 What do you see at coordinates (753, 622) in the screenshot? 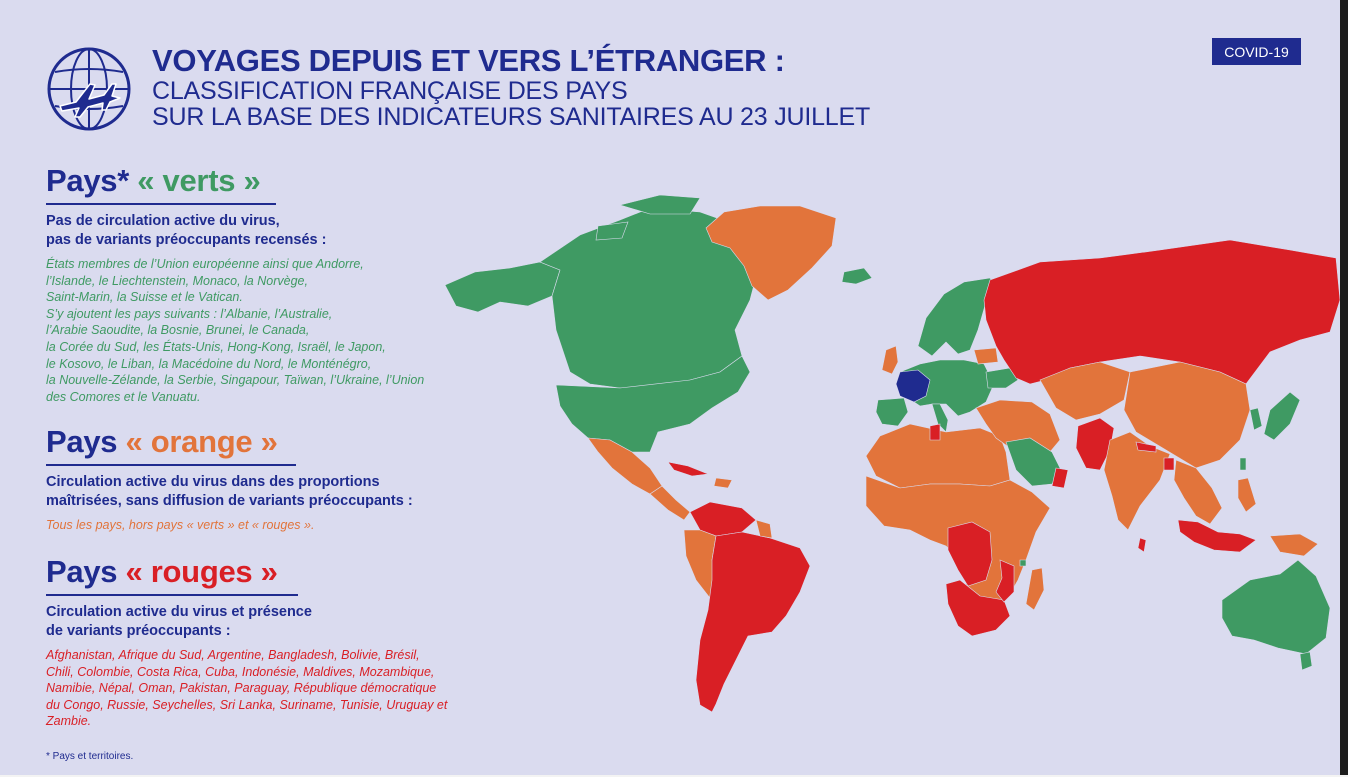
I see `map-region-brazil-and-south` at bounding box center [753, 622].